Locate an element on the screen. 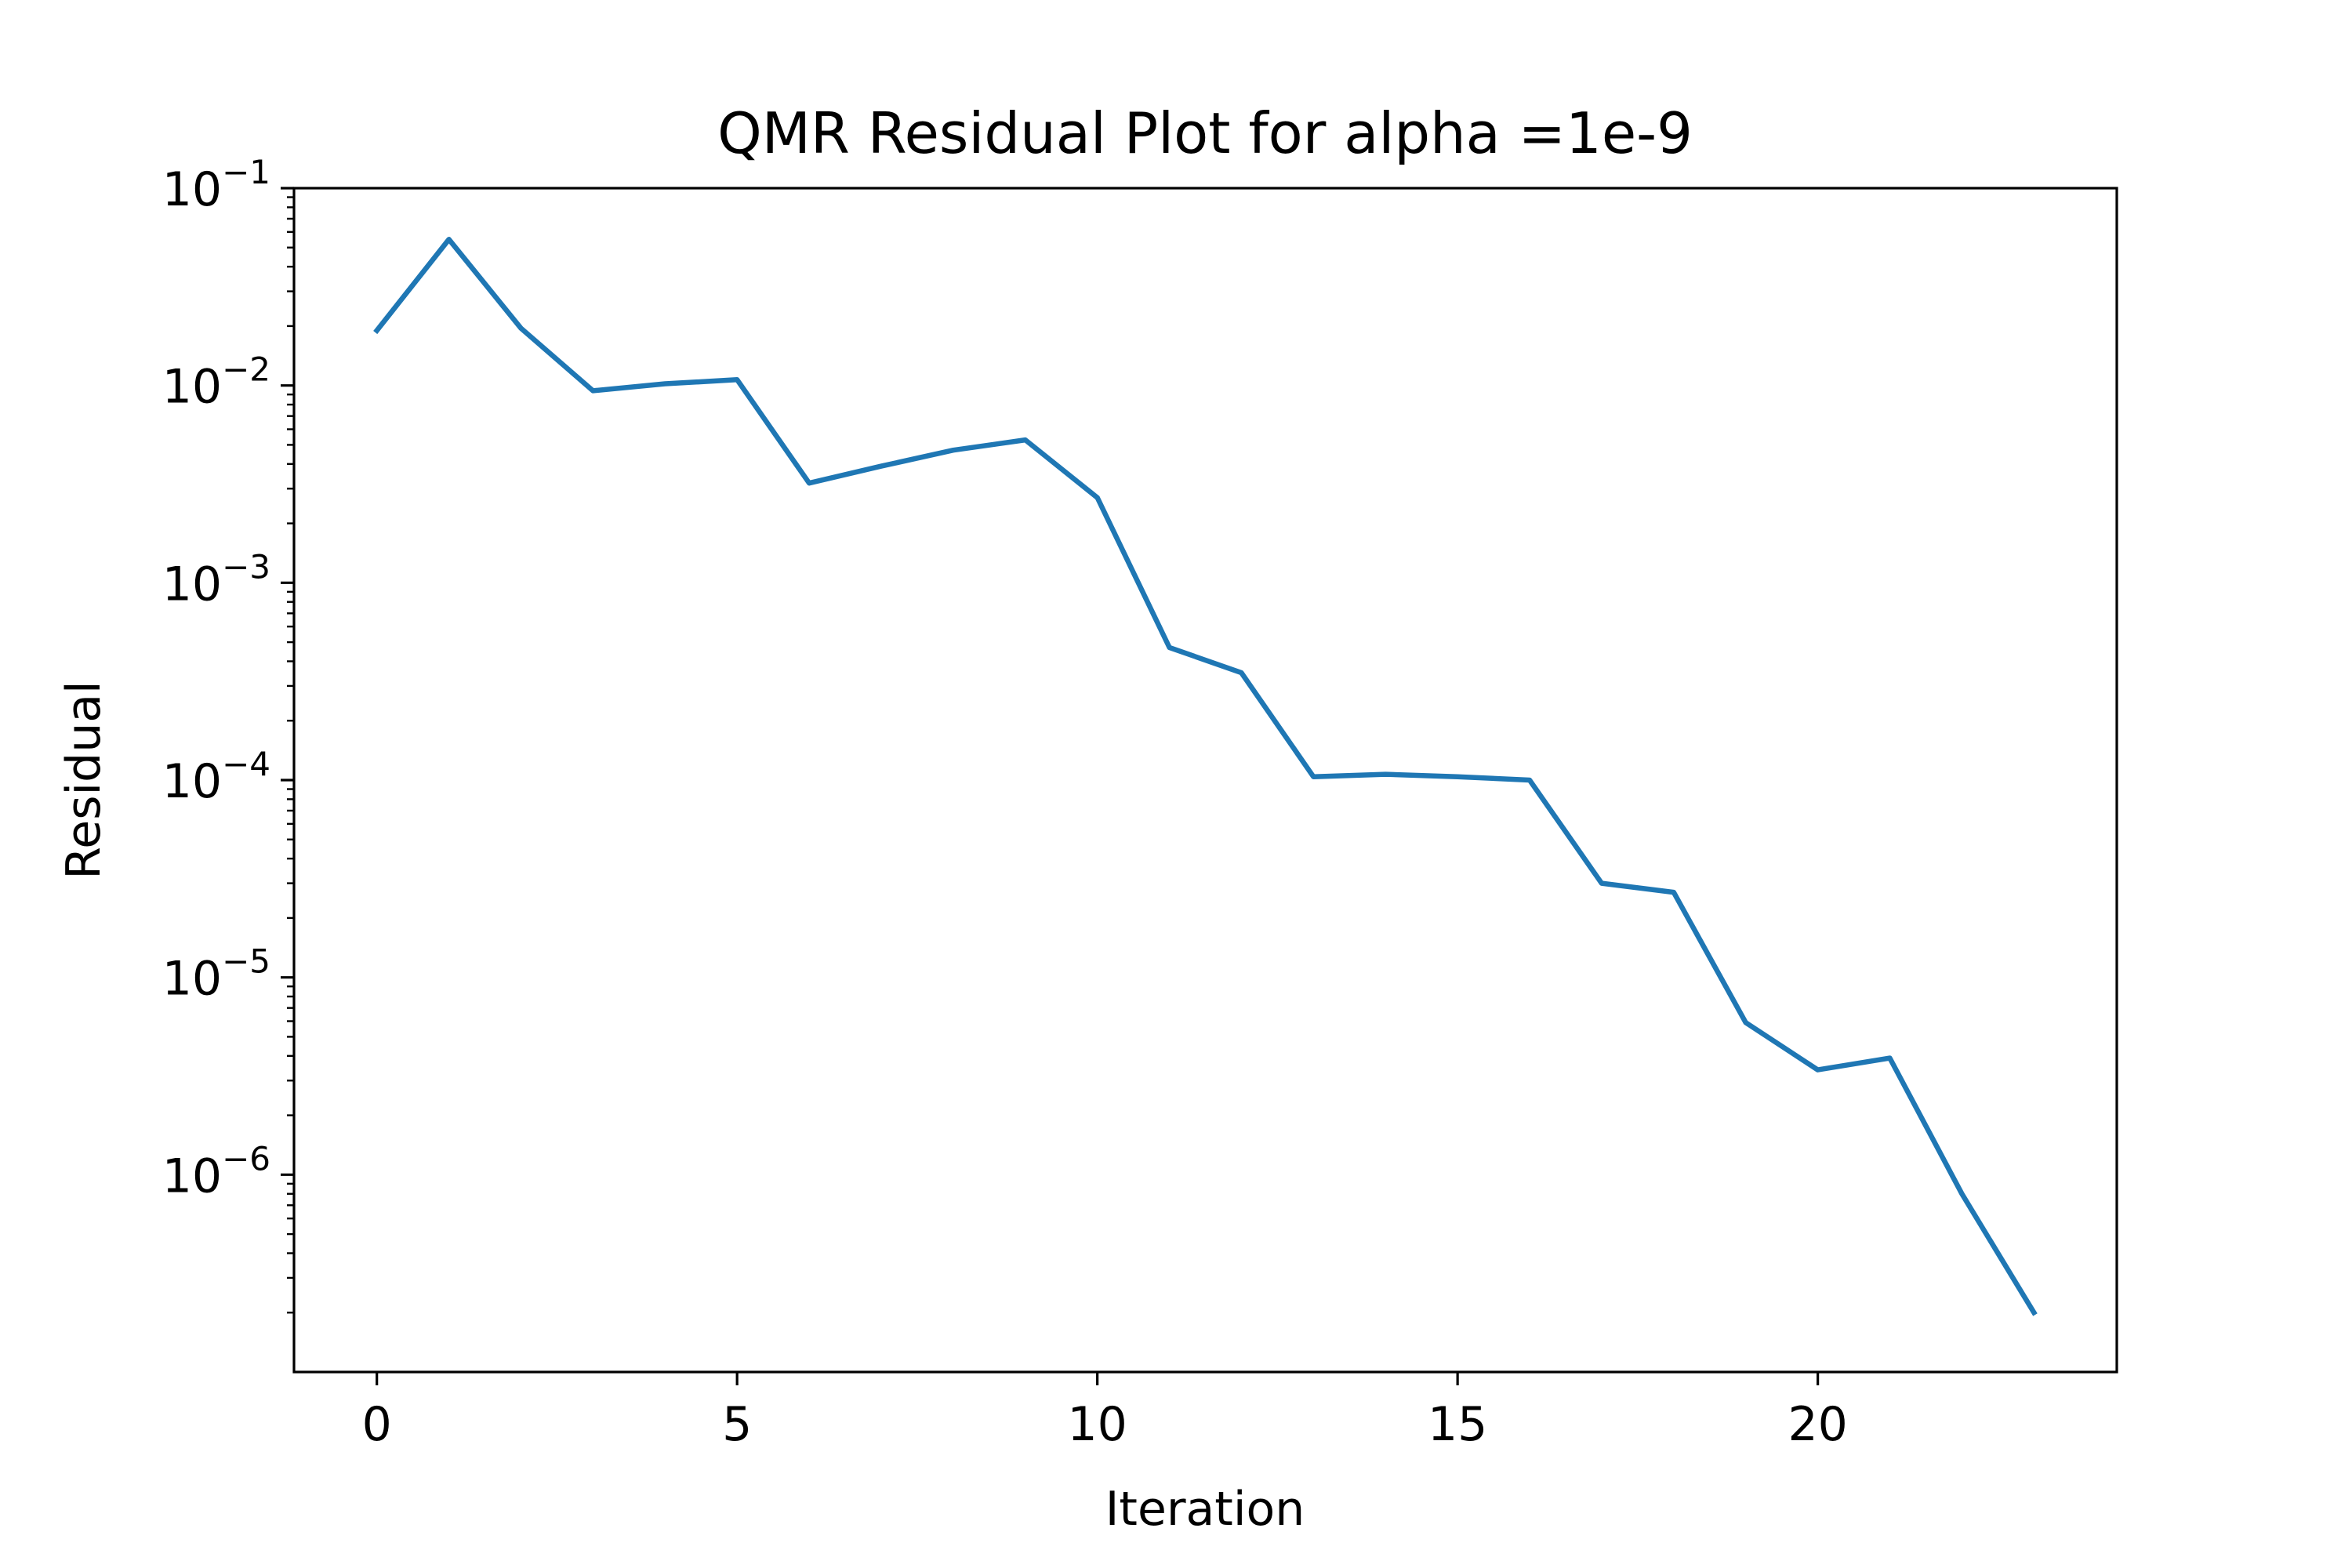 The width and height of the screenshot is (2352, 1568). x-tick-label: 10 is located at coordinates (1097, 1424).